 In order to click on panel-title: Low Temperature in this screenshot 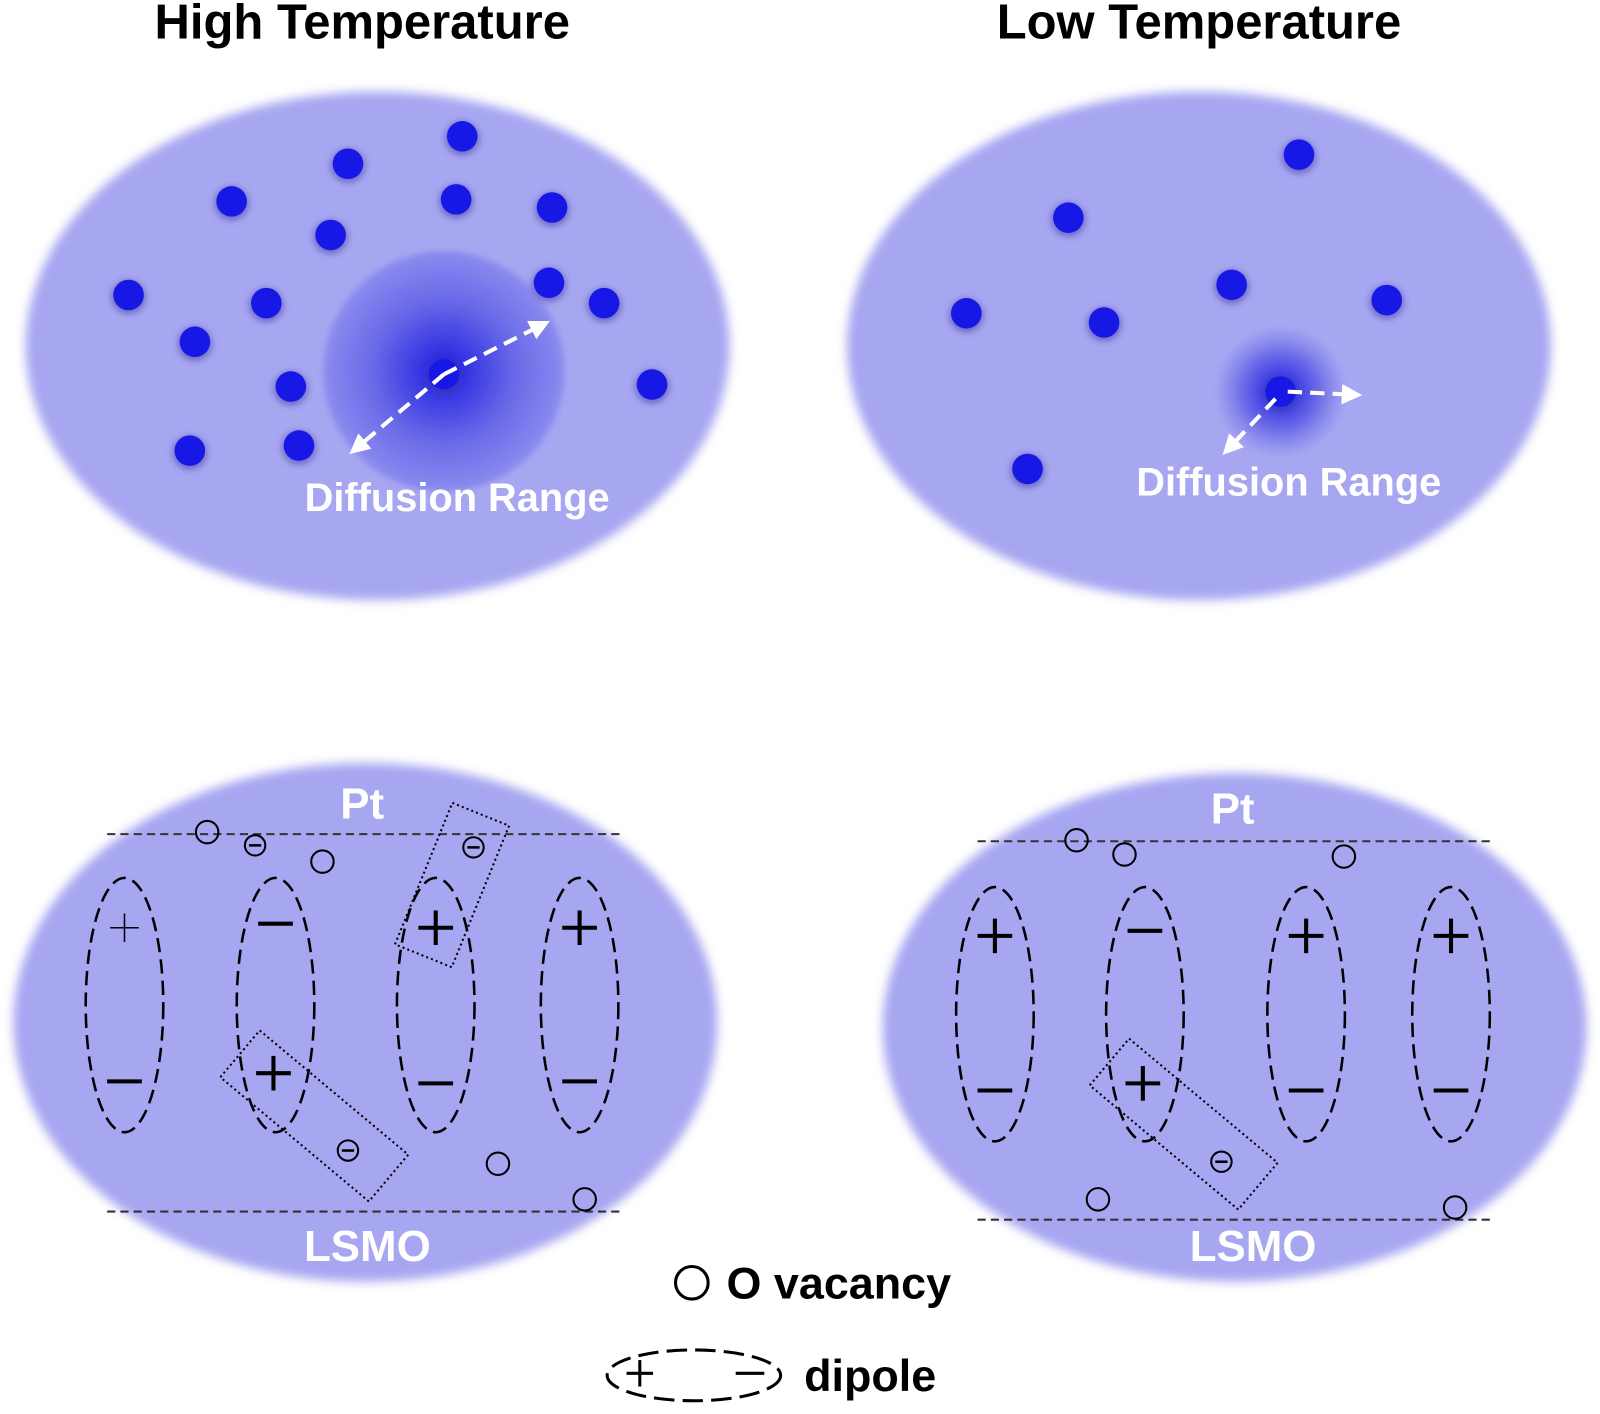, I will do `click(1199, 24)`.